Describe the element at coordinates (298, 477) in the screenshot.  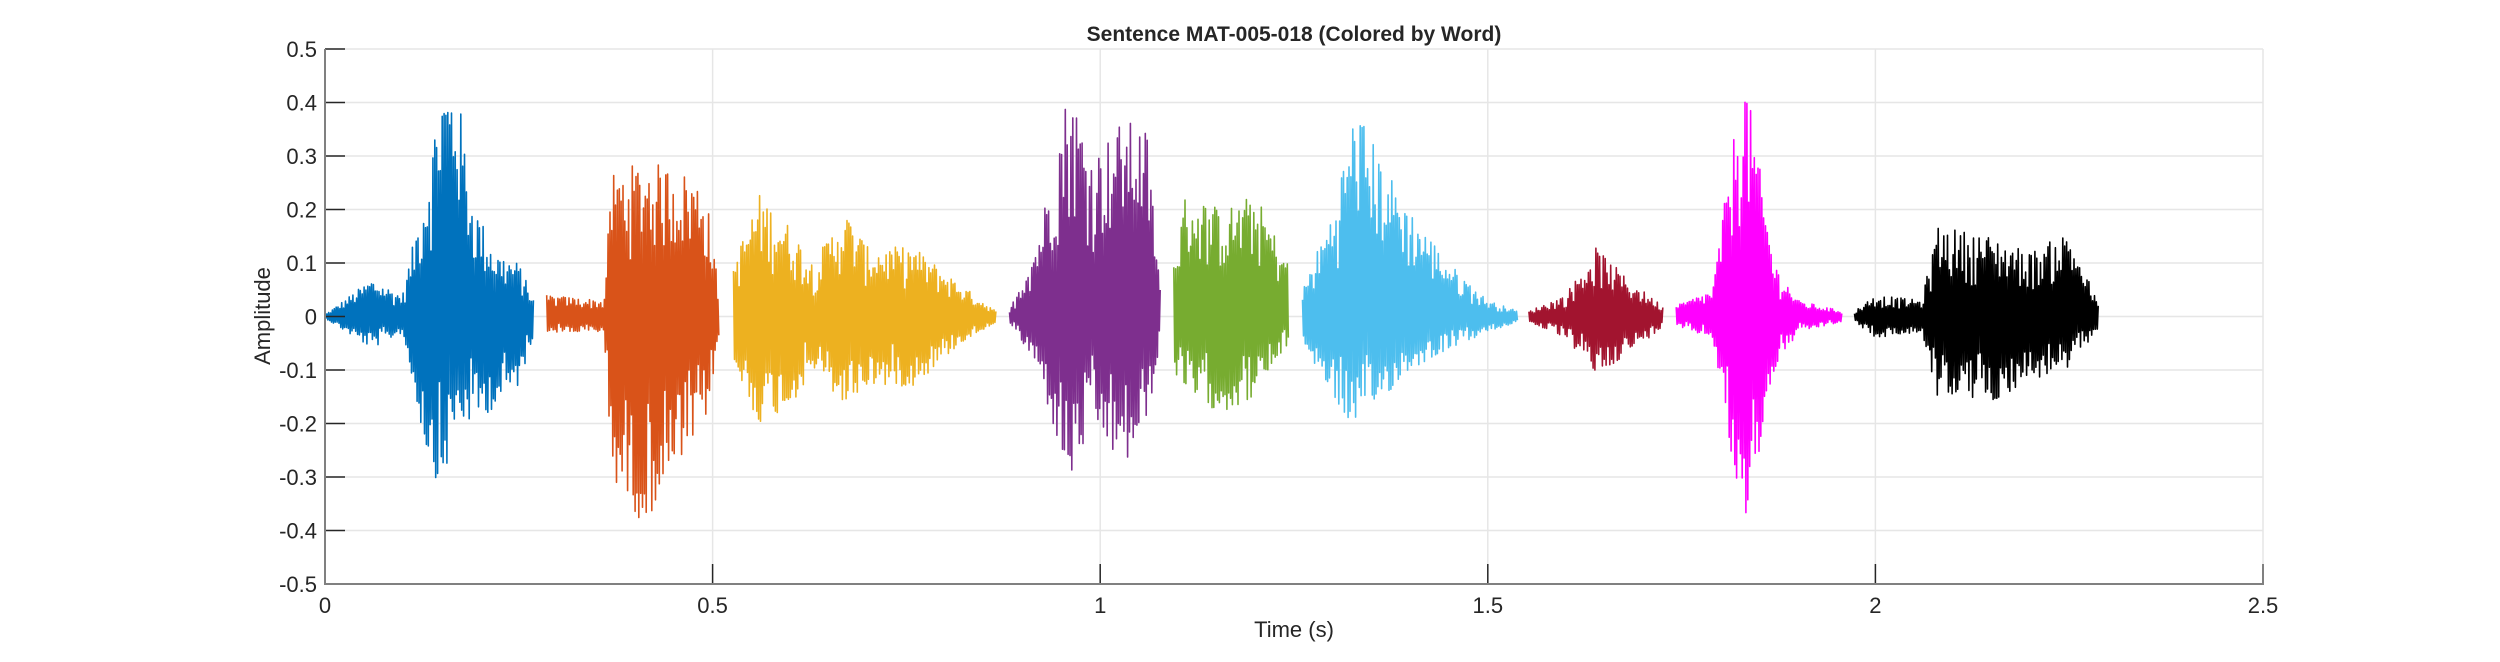
I see `y-tick-label: -0.3` at that location.